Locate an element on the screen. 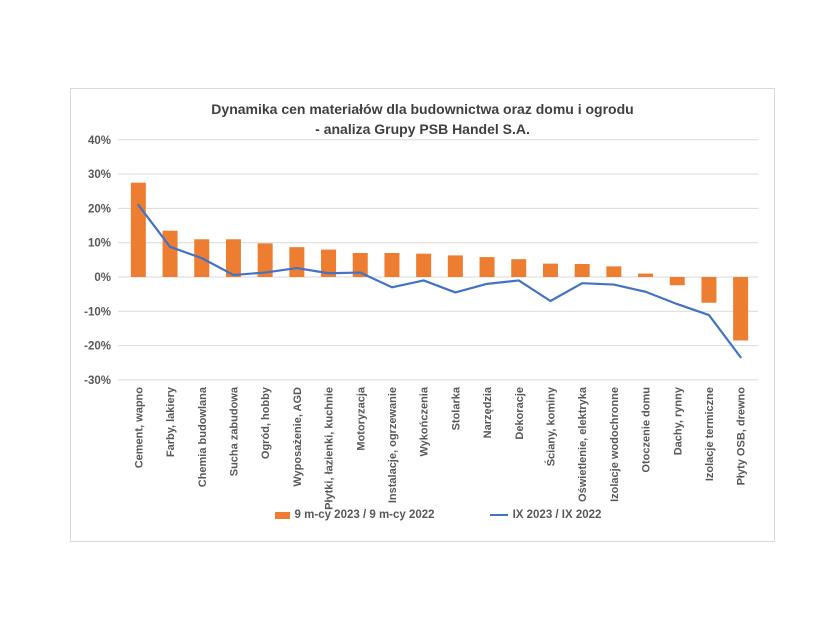 This screenshot has height=630, width=840. x-category-label: Chemia budowlana is located at coordinates (203, 436).